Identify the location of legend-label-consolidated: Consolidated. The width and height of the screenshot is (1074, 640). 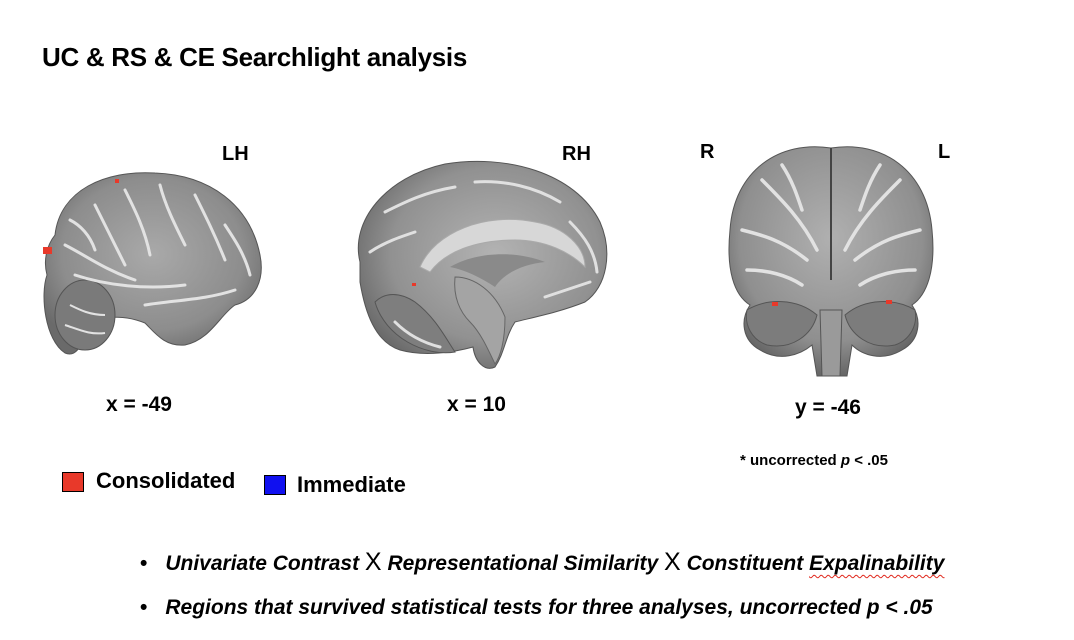
(166, 480).